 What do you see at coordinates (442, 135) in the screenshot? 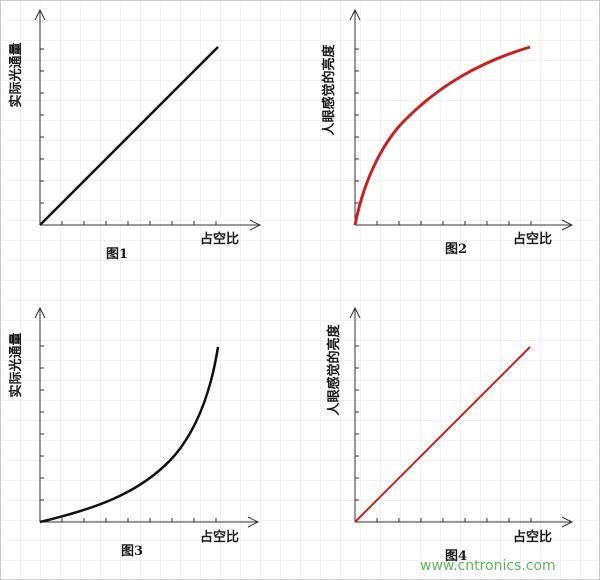
I see `curve-log` at bounding box center [442, 135].